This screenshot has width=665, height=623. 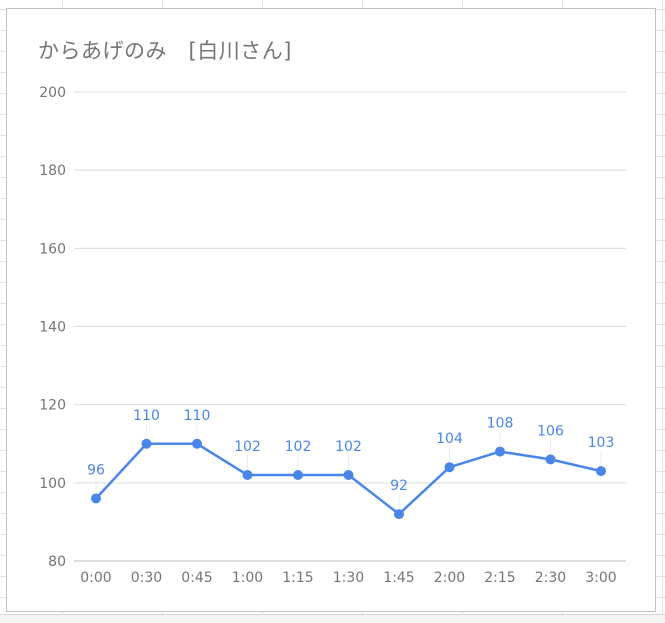 I want to click on y-tick-label: 100, so click(x=52, y=484).